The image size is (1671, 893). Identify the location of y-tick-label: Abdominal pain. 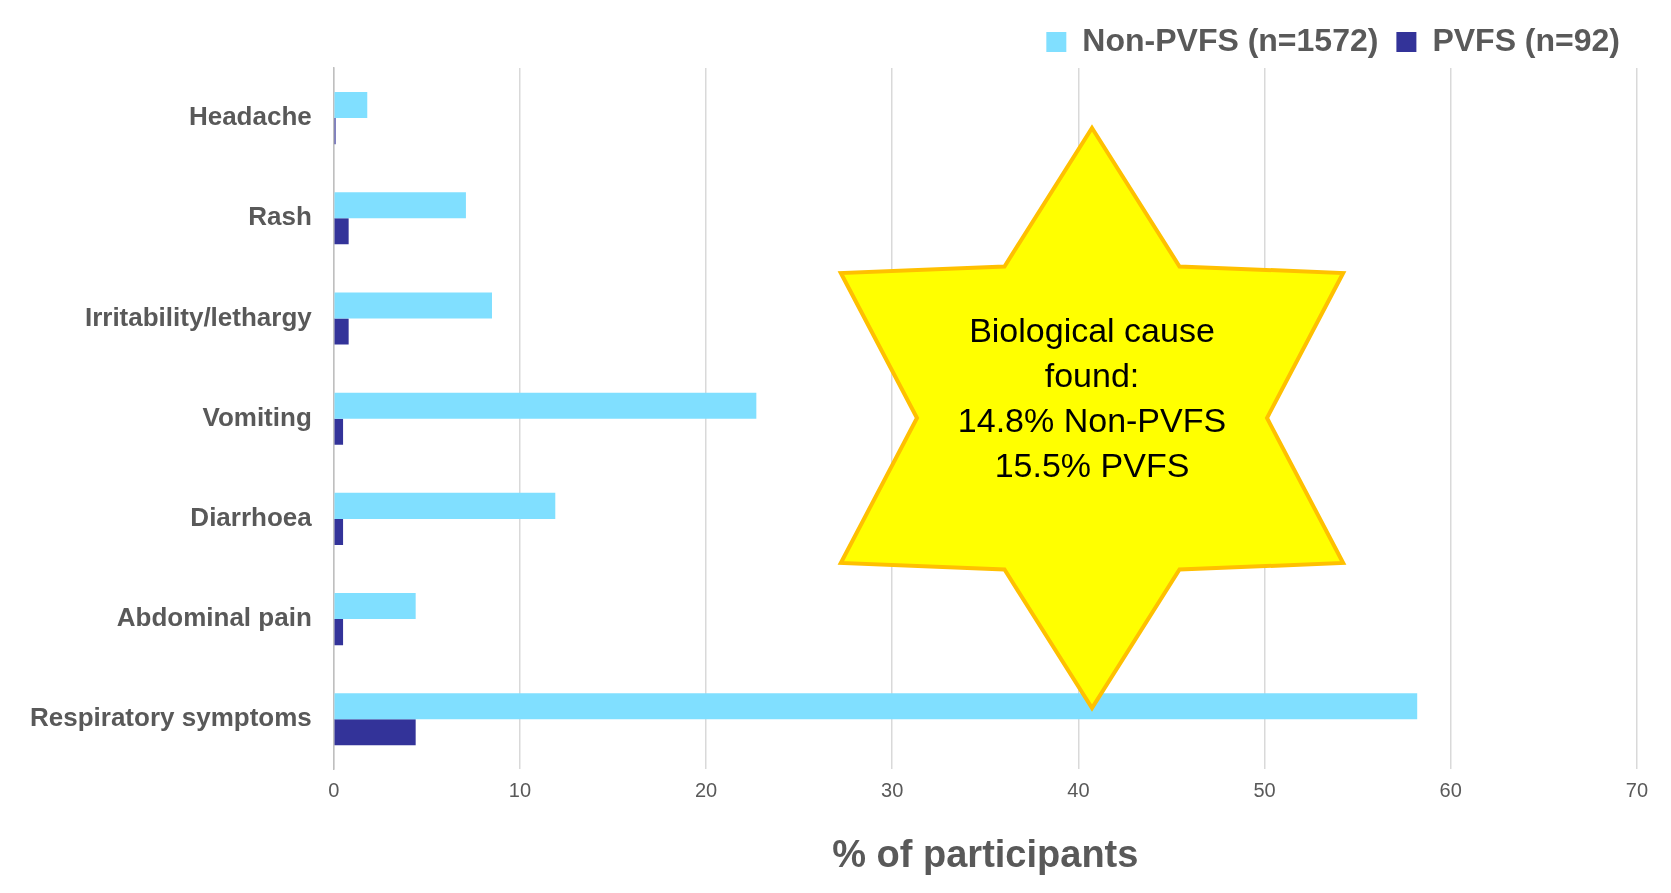
(214, 617).